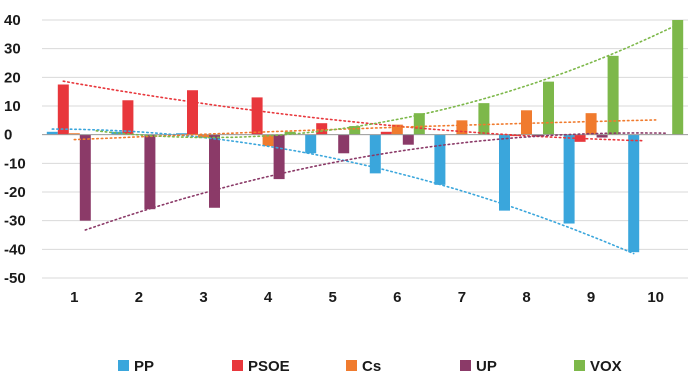 The width and height of the screenshot is (688, 379). I want to click on x-tick-label: 9, so click(591, 297).